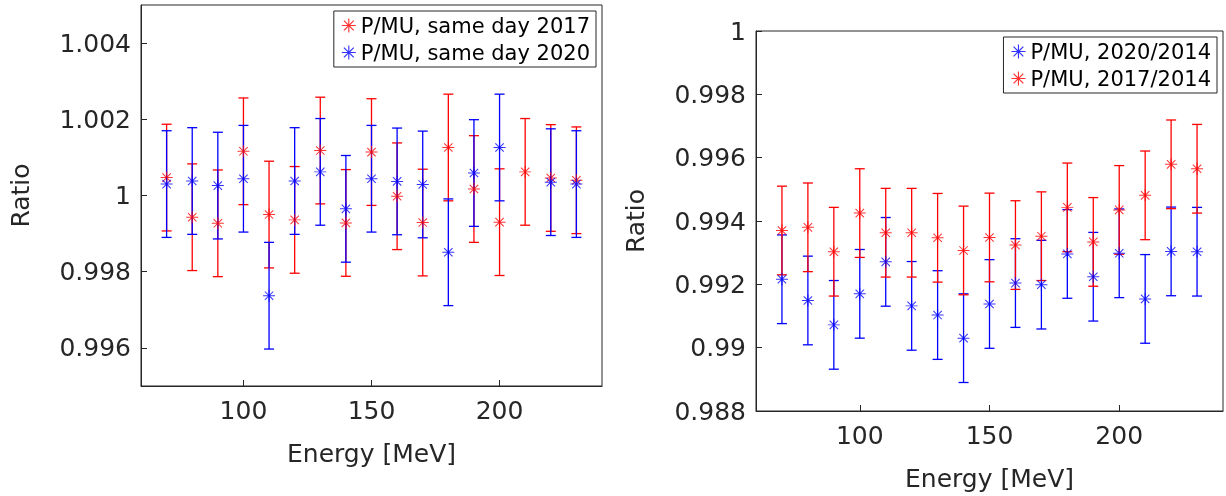 This screenshot has width=1226, height=496. What do you see at coordinates (718, 348) in the screenshot?
I see `y-tick-label: 0.99` at bounding box center [718, 348].